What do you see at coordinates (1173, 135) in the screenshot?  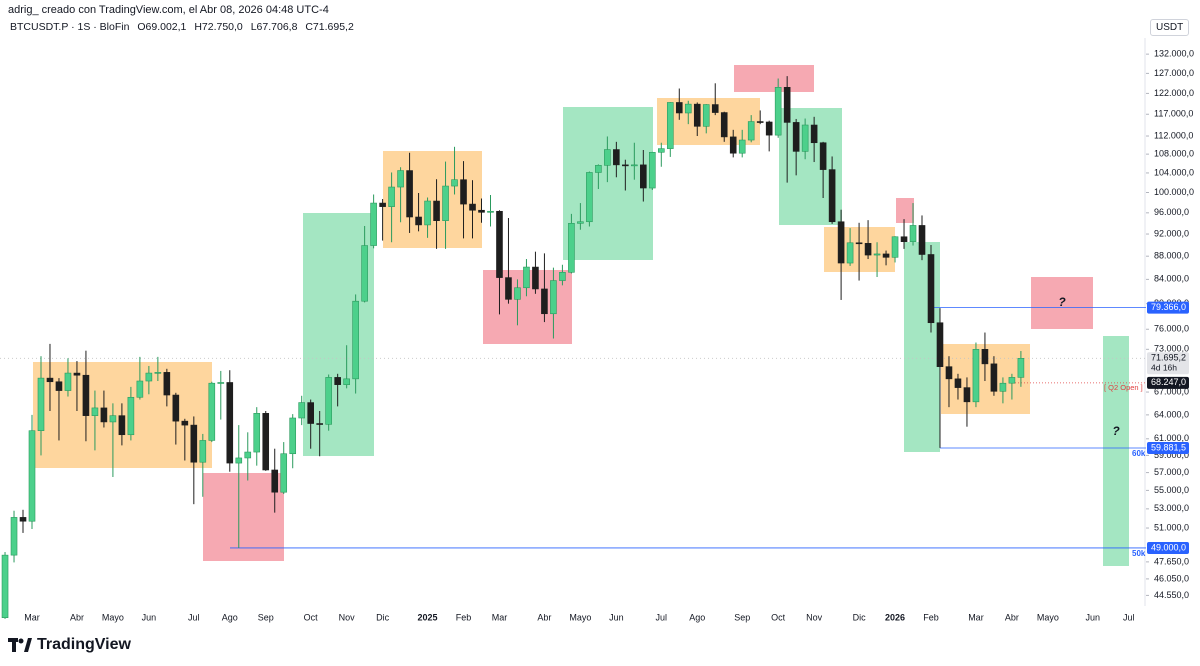 I see `y-tick-label: 112.000,0` at bounding box center [1173, 135].